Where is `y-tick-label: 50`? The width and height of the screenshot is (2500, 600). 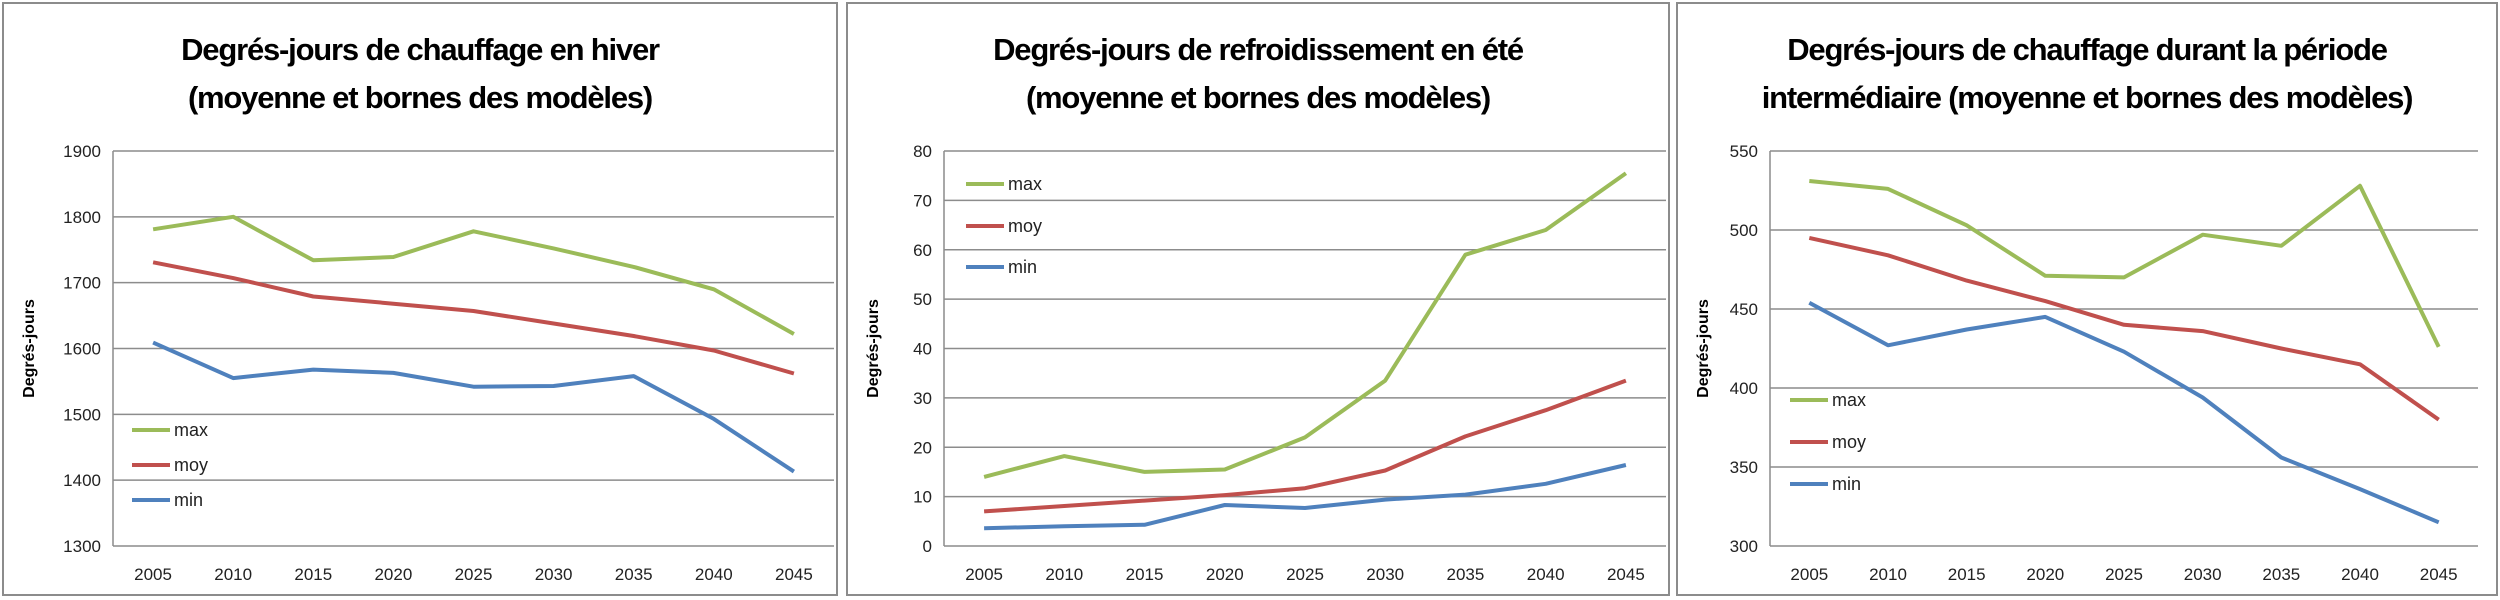
y-tick-label: 50 is located at coordinates (922, 299).